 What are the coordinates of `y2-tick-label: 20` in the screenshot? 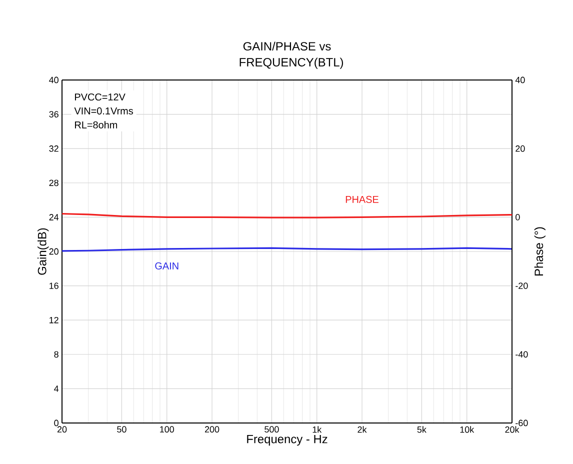 It's located at (520, 148).